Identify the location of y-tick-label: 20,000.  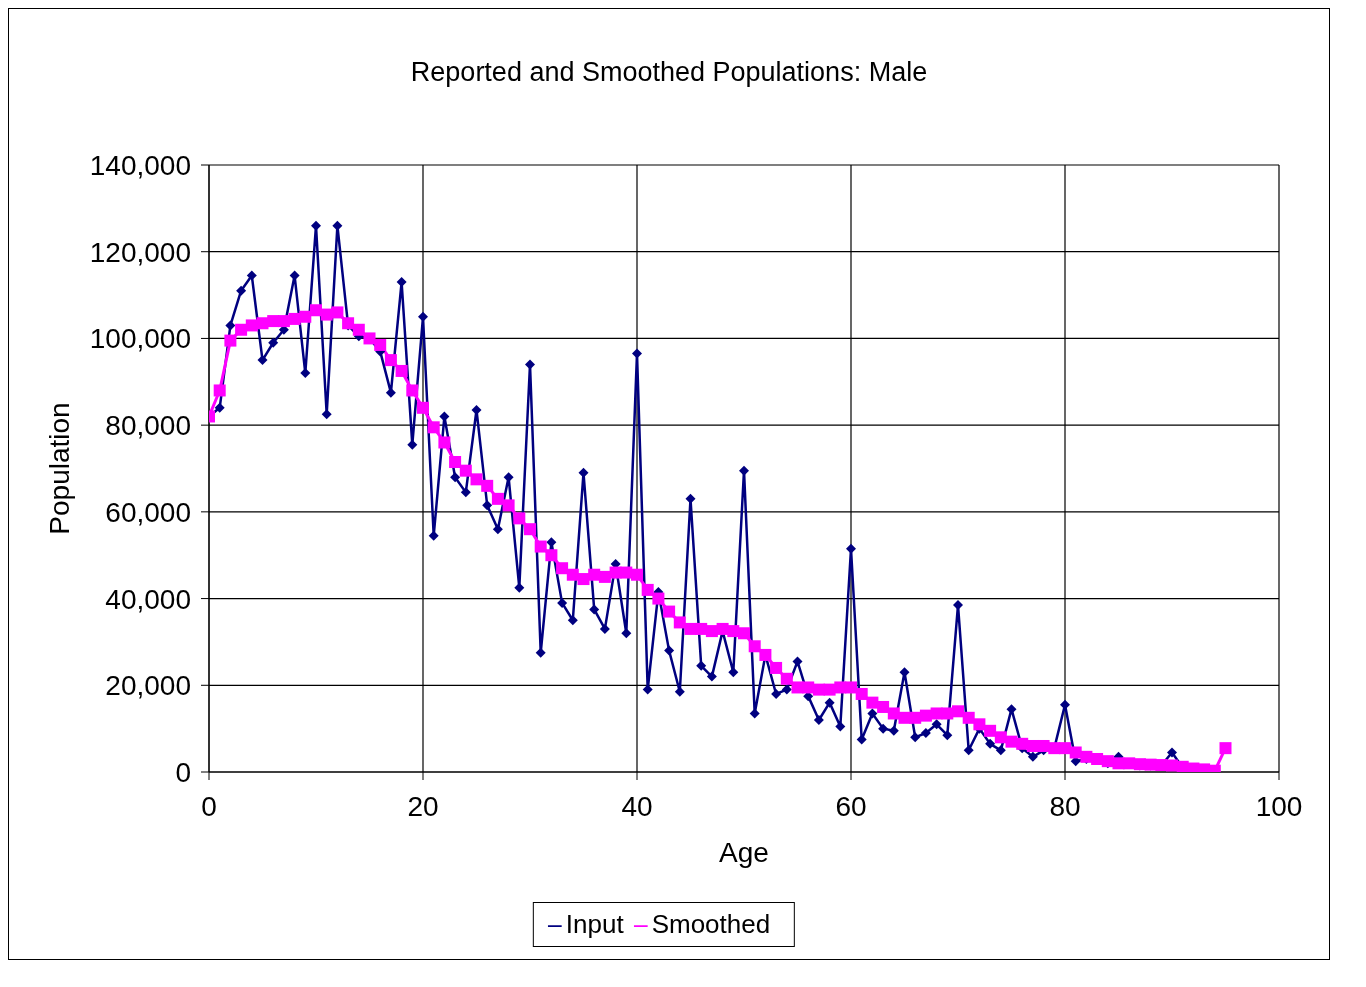
(148, 686).